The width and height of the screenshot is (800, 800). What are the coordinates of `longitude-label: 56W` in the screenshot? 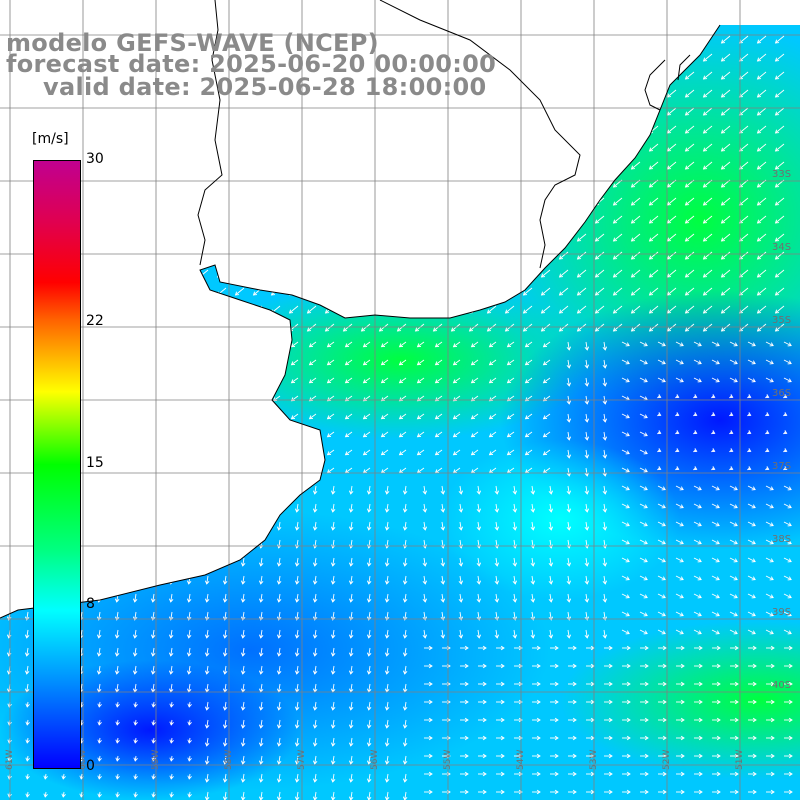 It's located at (375, 760).